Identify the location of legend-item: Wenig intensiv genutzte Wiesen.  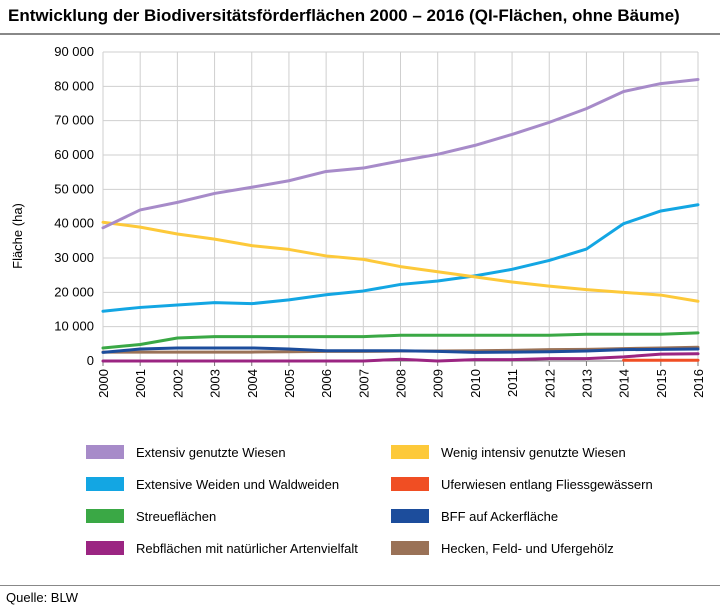
(508, 452).